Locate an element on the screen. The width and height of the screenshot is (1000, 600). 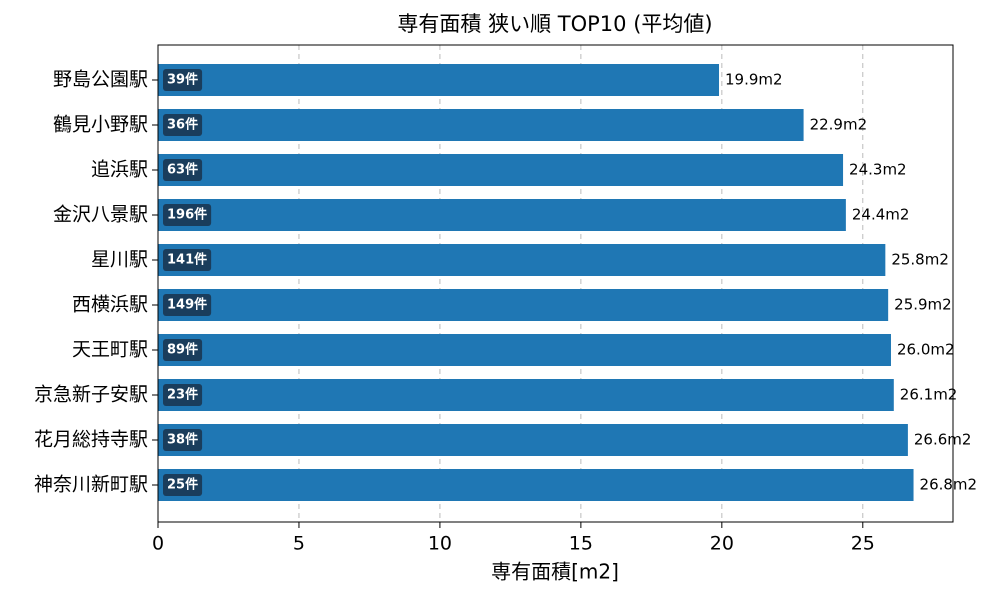
x-tick-label: 15 is located at coordinates (581, 544).